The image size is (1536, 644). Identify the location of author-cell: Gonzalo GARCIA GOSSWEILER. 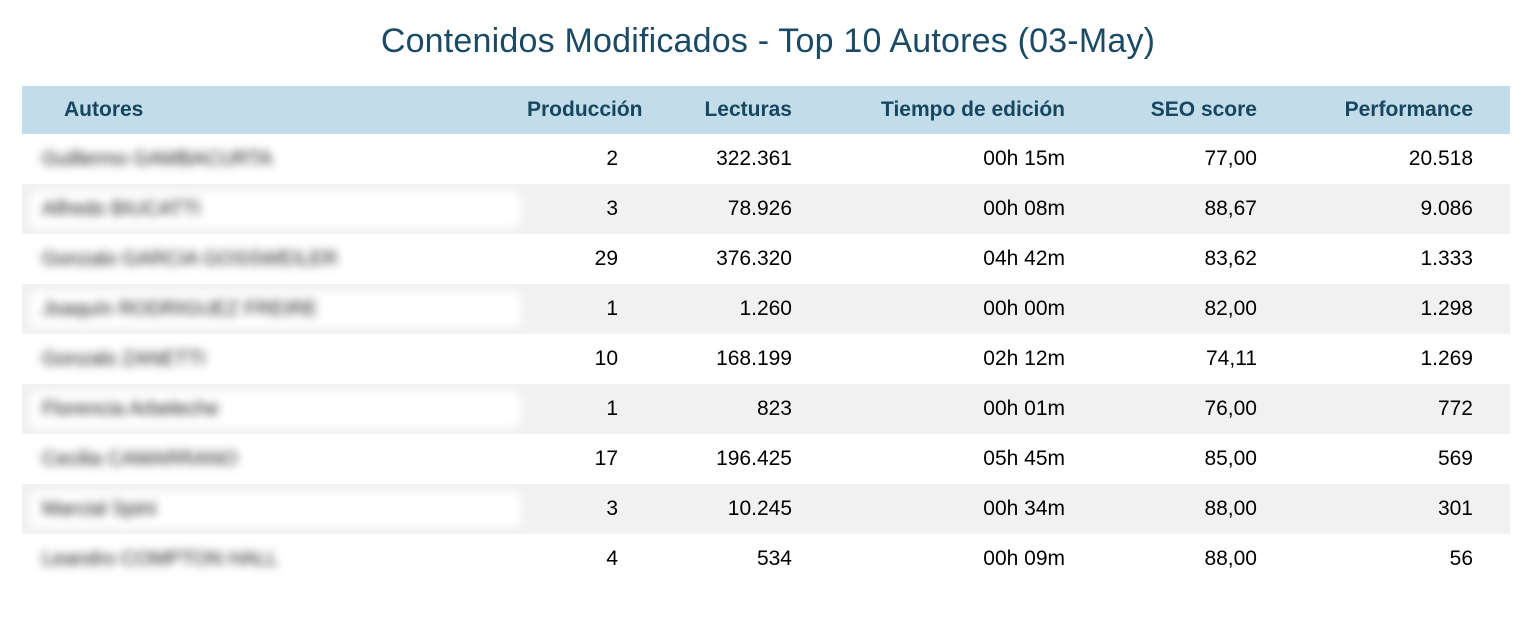
(274, 259).